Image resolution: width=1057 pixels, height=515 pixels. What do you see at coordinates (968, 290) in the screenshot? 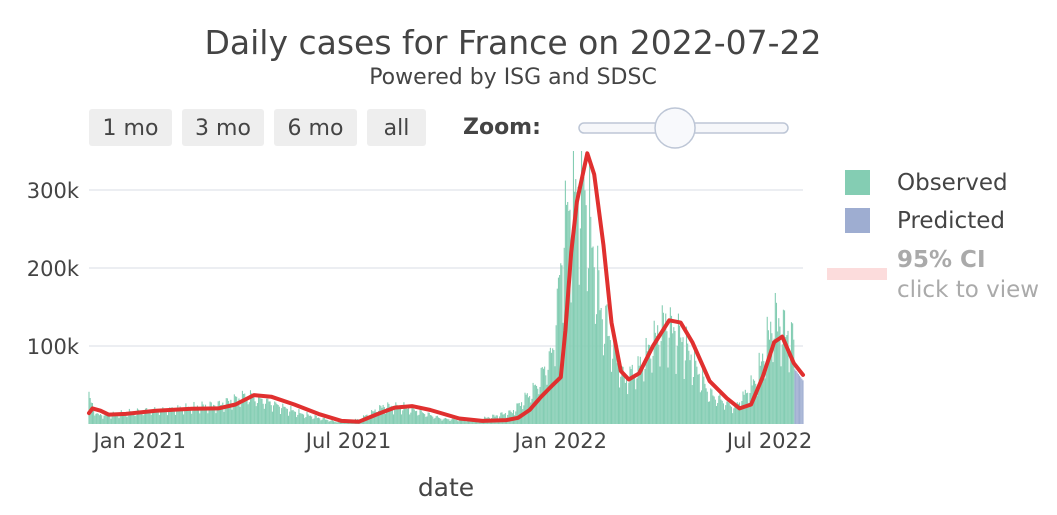
I see `legend-ci-hint: click to view` at bounding box center [968, 290].